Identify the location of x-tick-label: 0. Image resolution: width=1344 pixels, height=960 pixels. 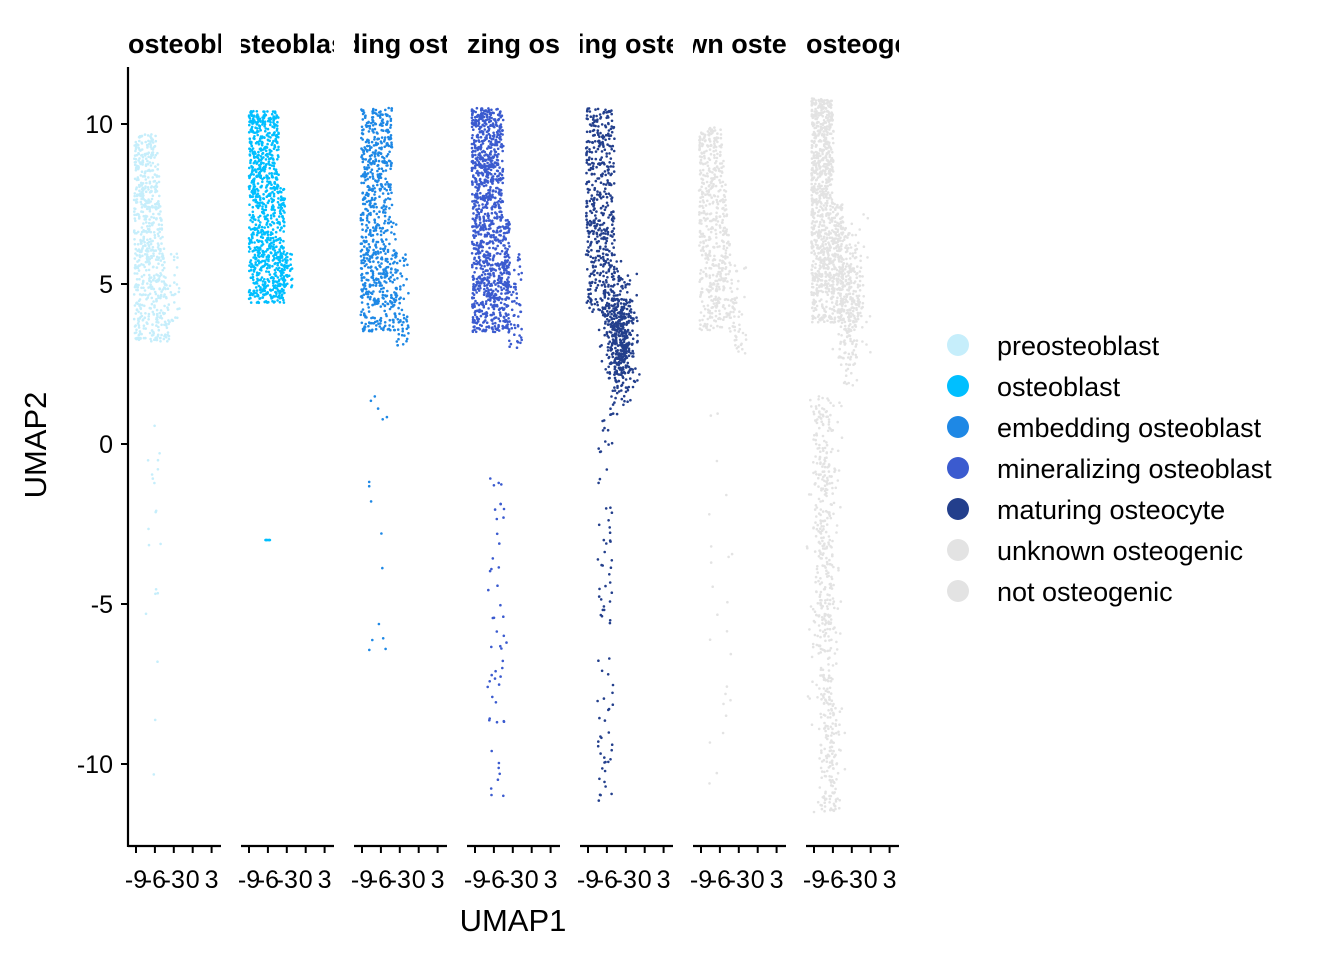
(645, 880).